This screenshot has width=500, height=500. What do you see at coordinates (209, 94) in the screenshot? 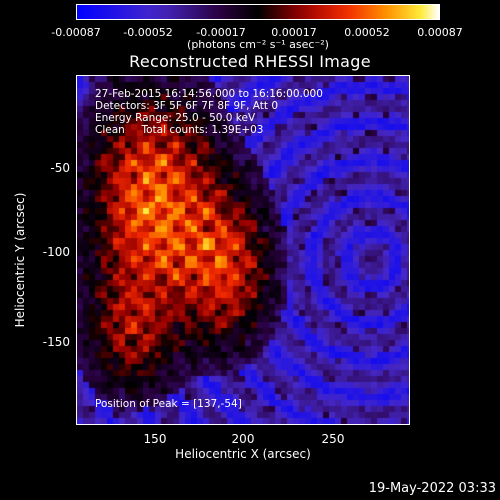
I see `annotation-time: 27-Feb-2015 16:14:56.000 to 16:16:00.000` at bounding box center [209, 94].